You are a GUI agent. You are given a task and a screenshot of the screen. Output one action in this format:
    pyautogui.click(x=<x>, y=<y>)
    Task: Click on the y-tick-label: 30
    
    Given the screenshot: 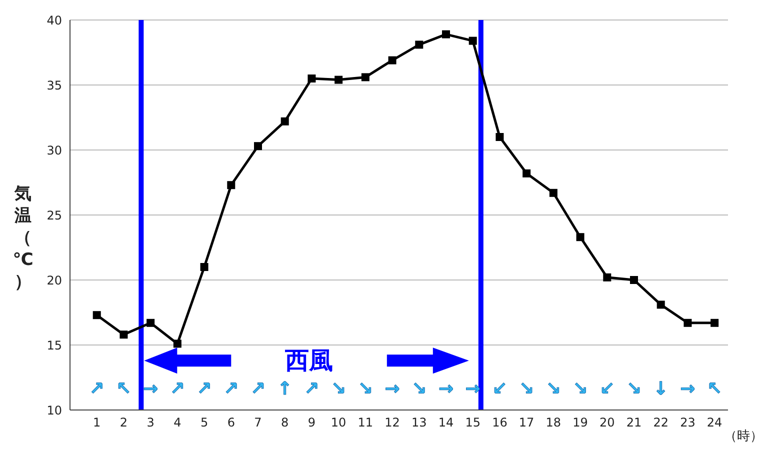 What is the action you would take?
    pyautogui.click(x=54, y=150)
    